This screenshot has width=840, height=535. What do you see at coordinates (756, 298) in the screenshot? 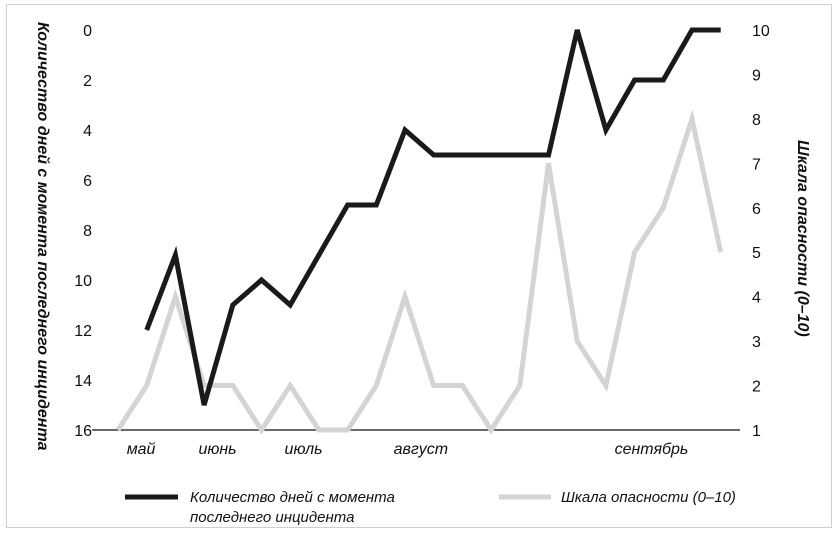
I see `right-tick-label: 4` at bounding box center [756, 298].